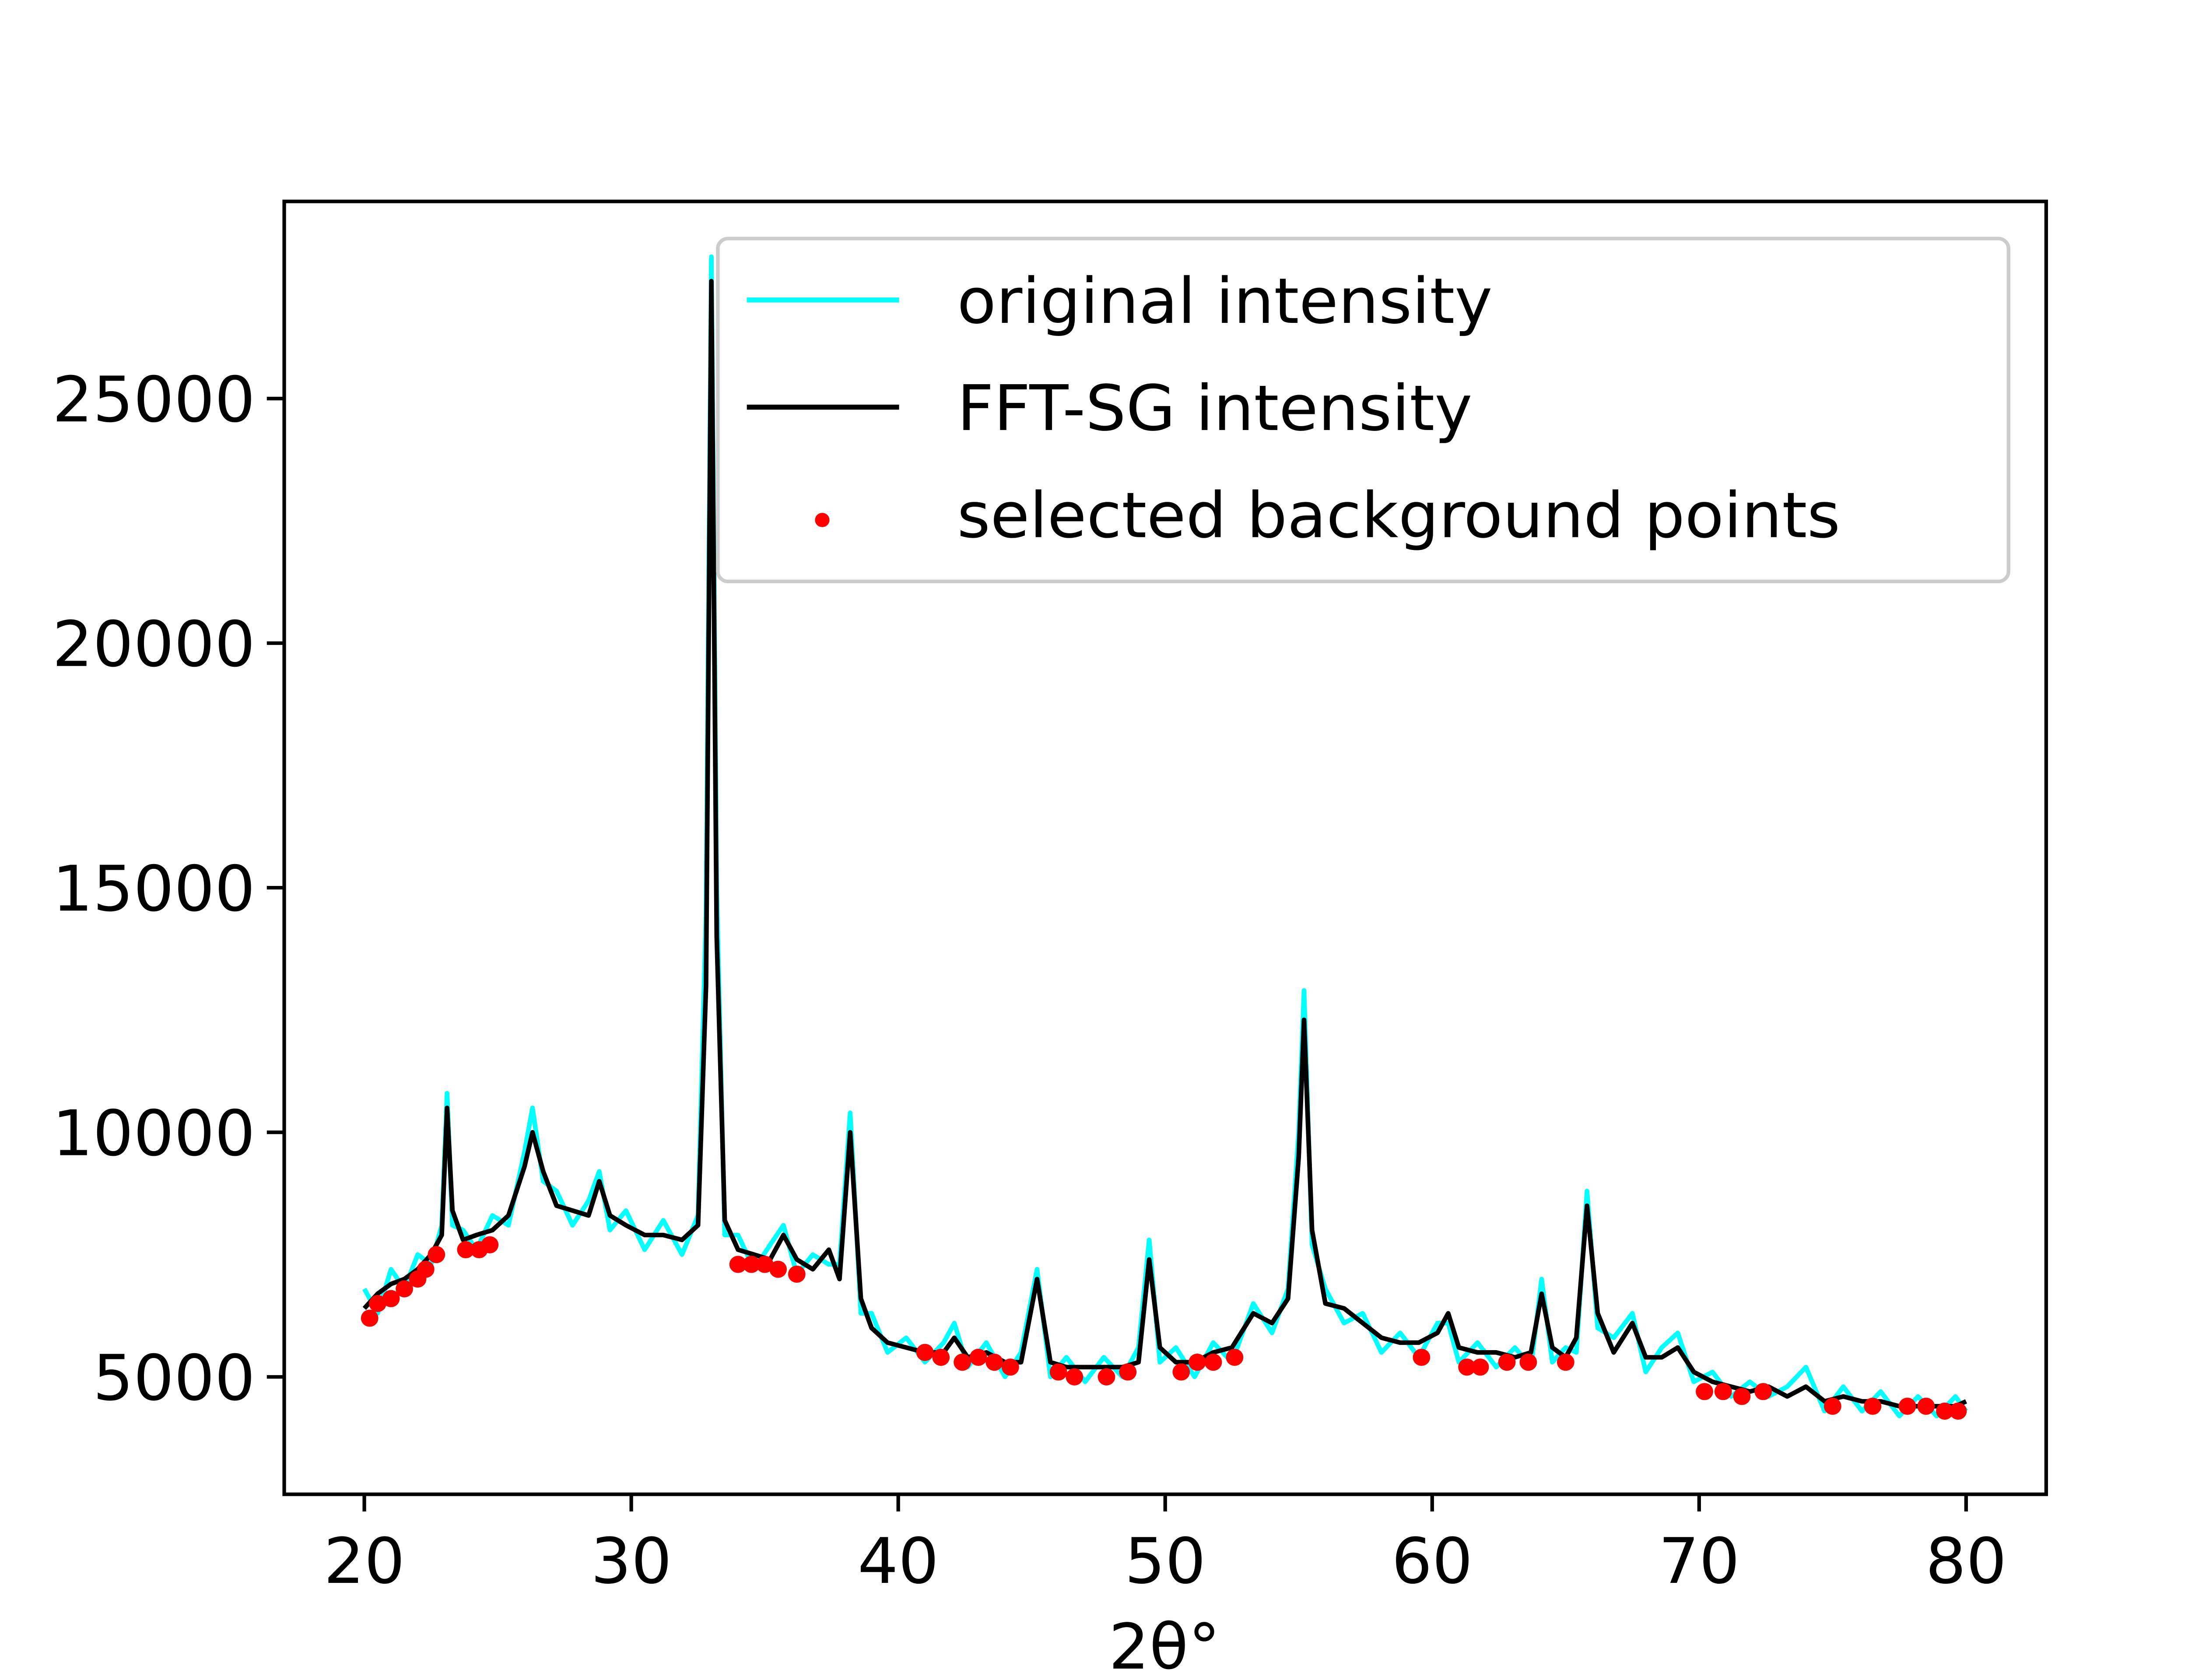 The height and width of the screenshot is (1680, 2188). What do you see at coordinates (364, 1561) in the screenshot?
I see `x-tick-label: 20` at bounding box center [364, 1561].